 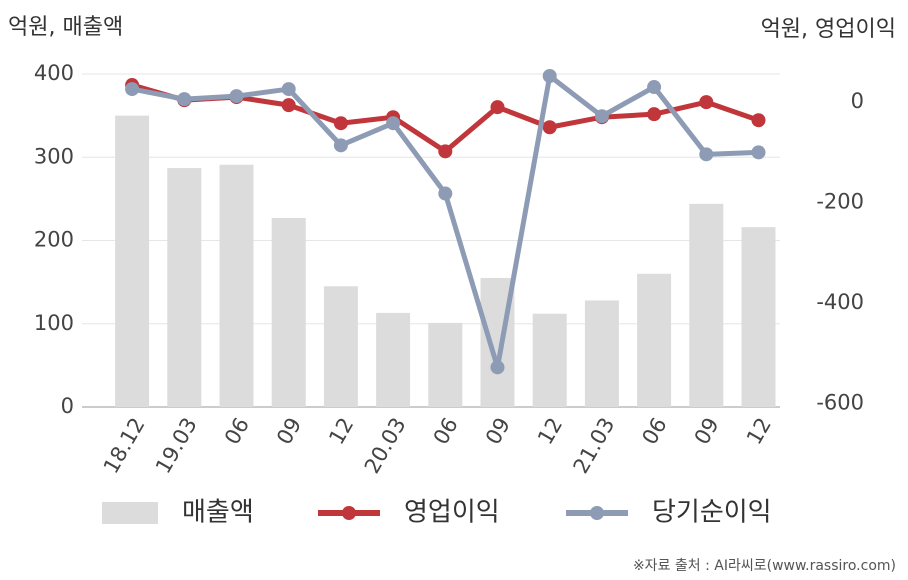 What do you see at coordinates (840, 402) in the screenshot?
I see `y2-tick-label: -600` at bounding box center [840, 402].